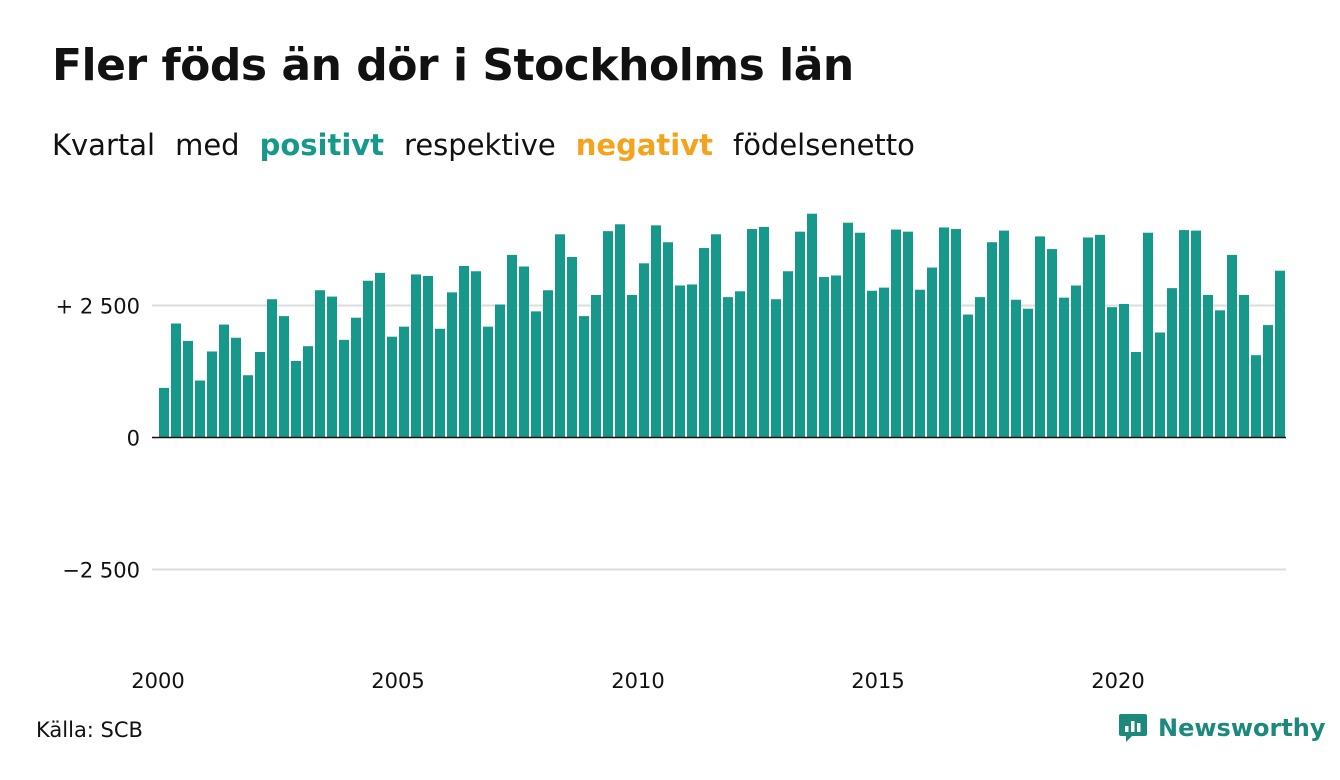 The image size is (1340, 780). What do you see at coordinates (98, 307) in the screenshot?
I see `y-tick-label: + 2 500` at bounding box center [98, 307].